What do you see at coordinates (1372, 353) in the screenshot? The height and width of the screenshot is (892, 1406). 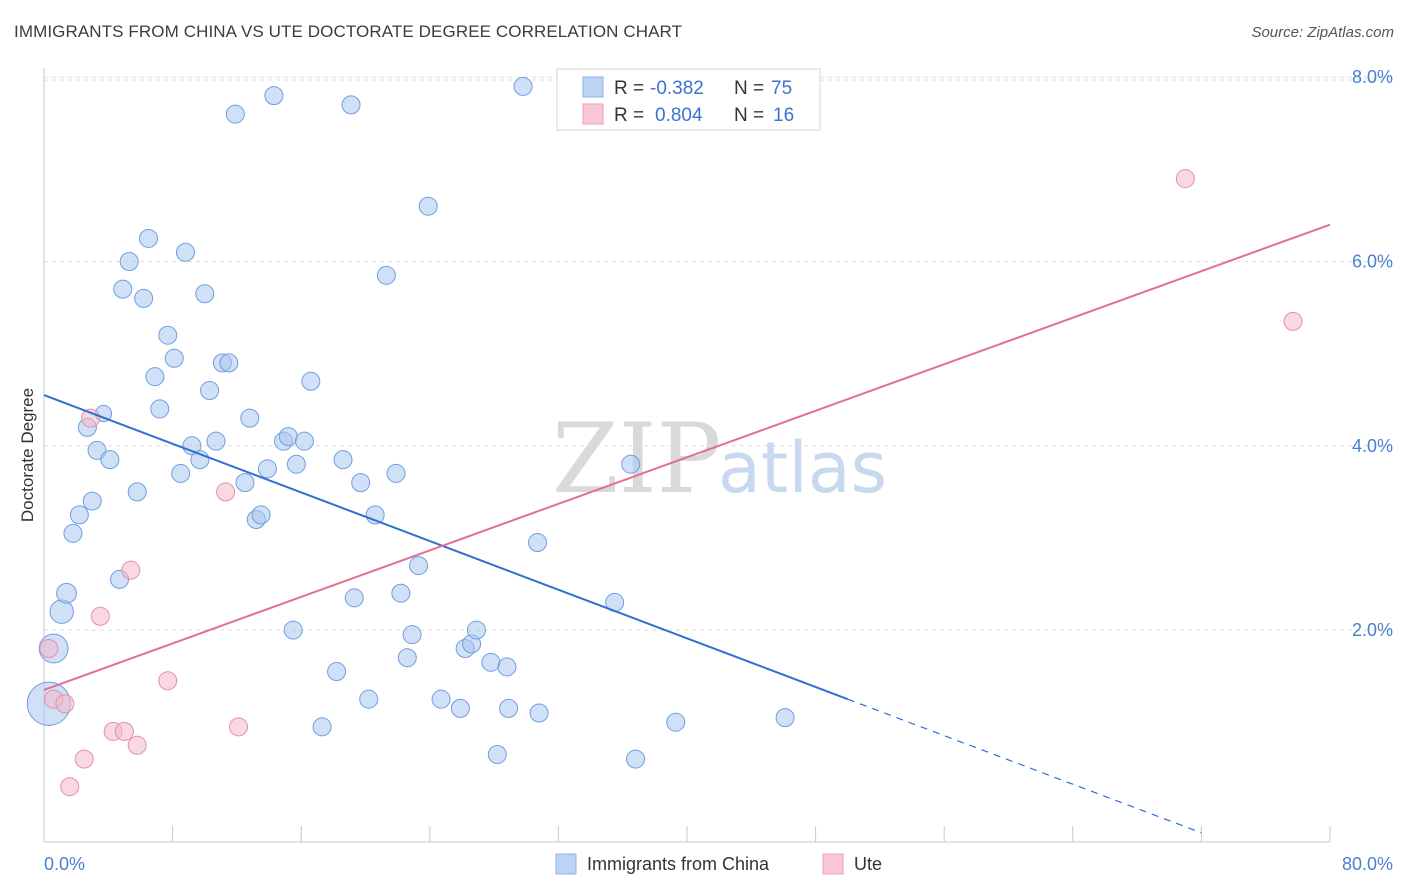 I see `y-tick-labels: 2.0% 4.0% 6.0% 8.0%` at bounding box center [1372, 353].